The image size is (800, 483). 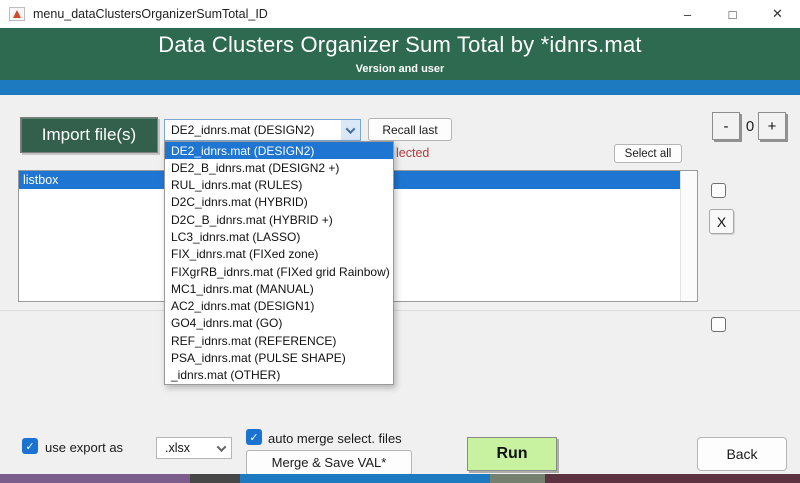 I want to click on use-export-label: use export as, so click(x=84, y=447).